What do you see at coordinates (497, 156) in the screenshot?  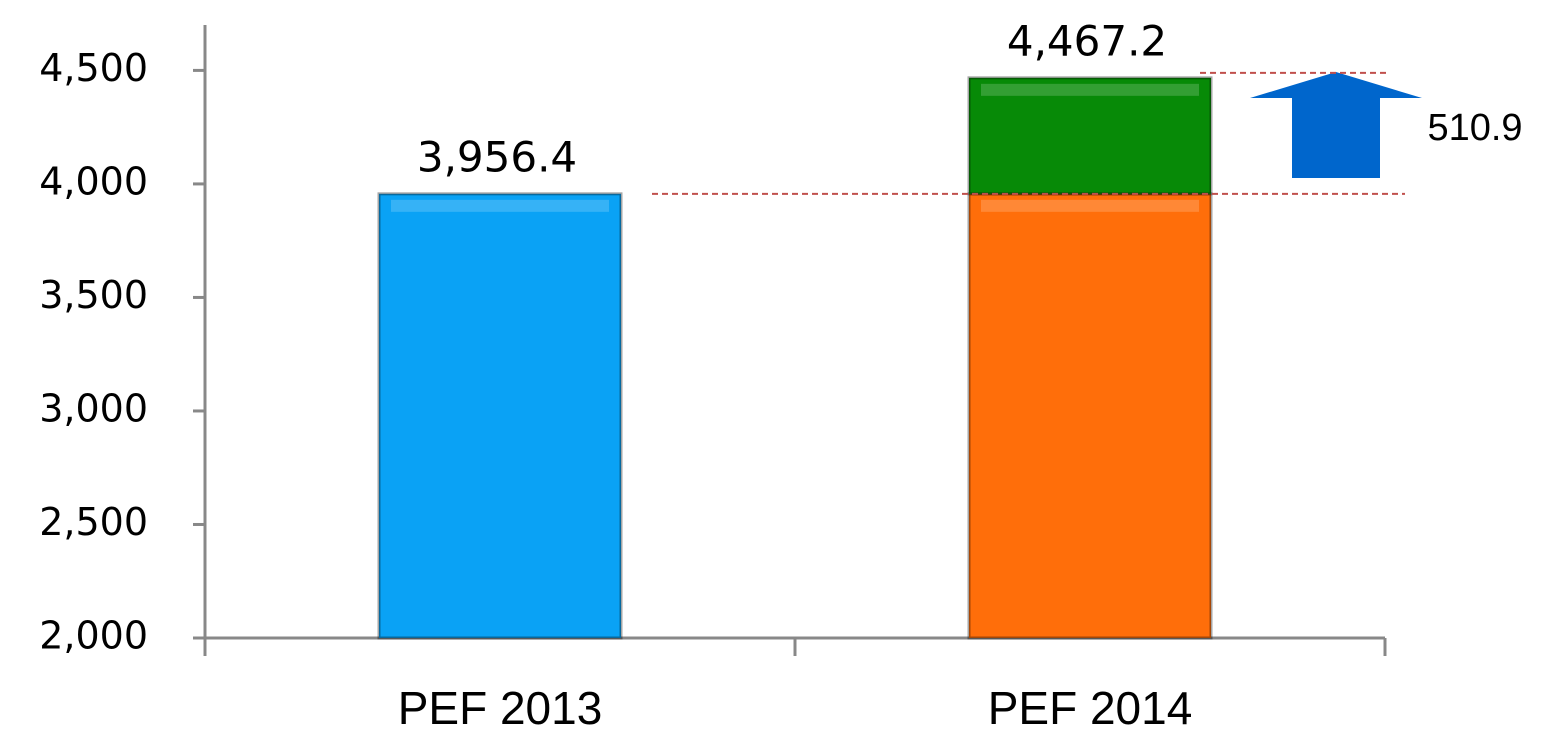 I see `total-label: 3,956.4` at bounding box center [497, 156].